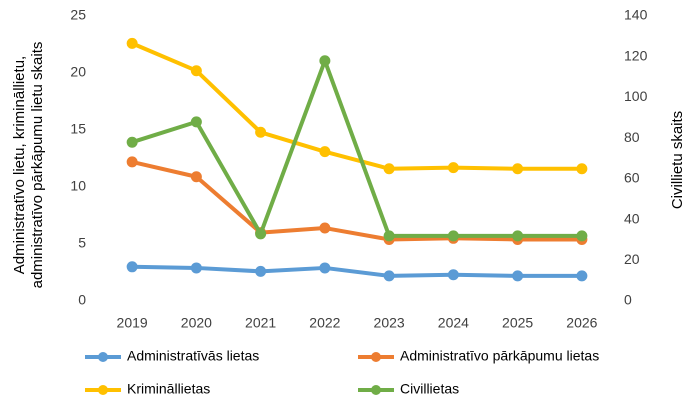 The image size is (696, 408). What do you see at coordinates (389, 323) in the screenshot?
I see `x-tick-label: 2023` at bounding box center [389, 323].